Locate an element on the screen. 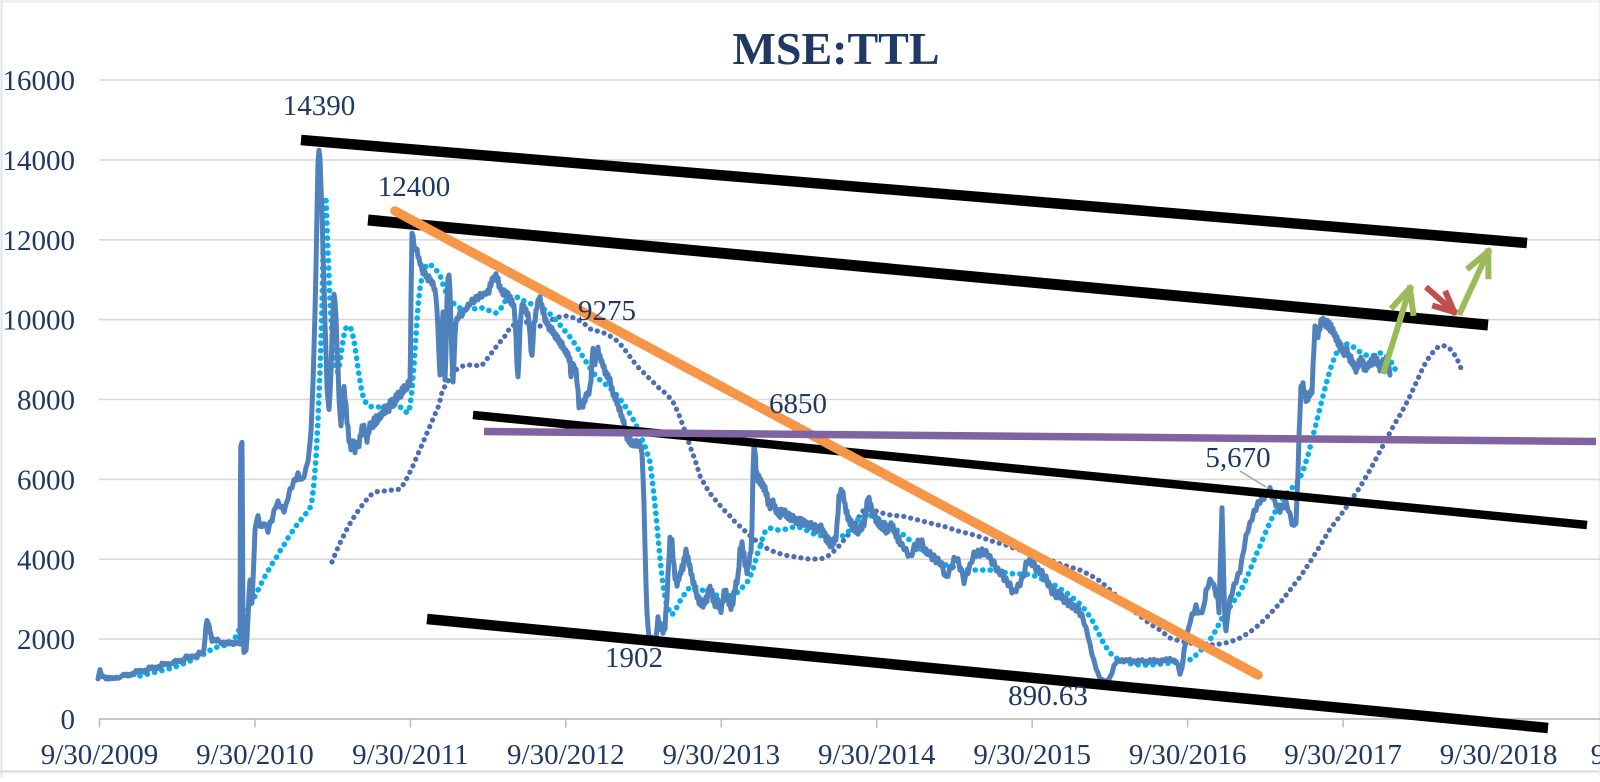 The image size is (1600, 782). svg-text: 8000 is located at coordinates (46, 401).